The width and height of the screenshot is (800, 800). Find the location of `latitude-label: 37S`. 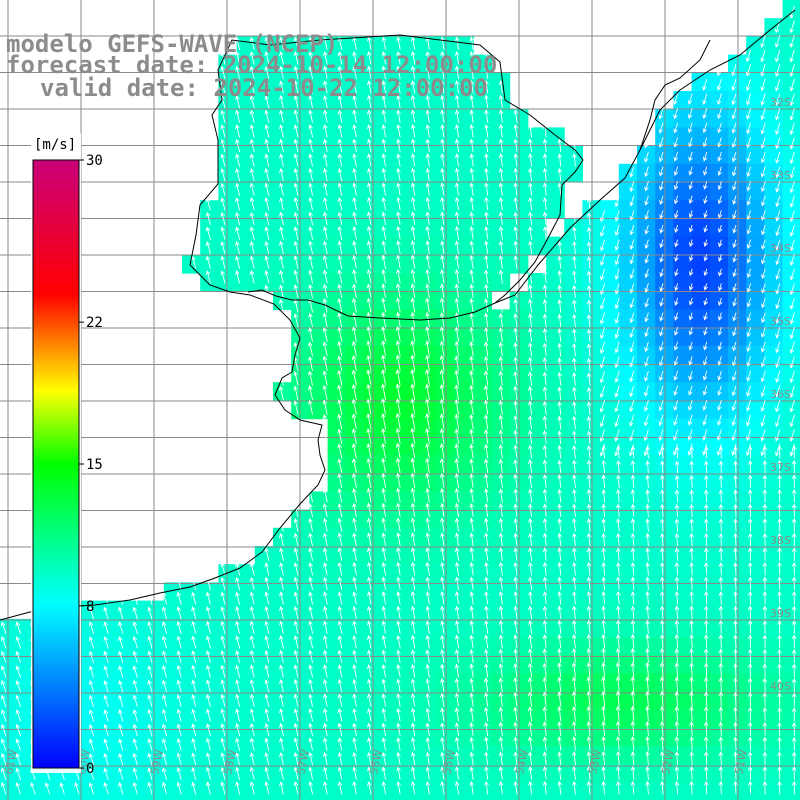

latitude-label: 37S is located at coordinates (780, 467).